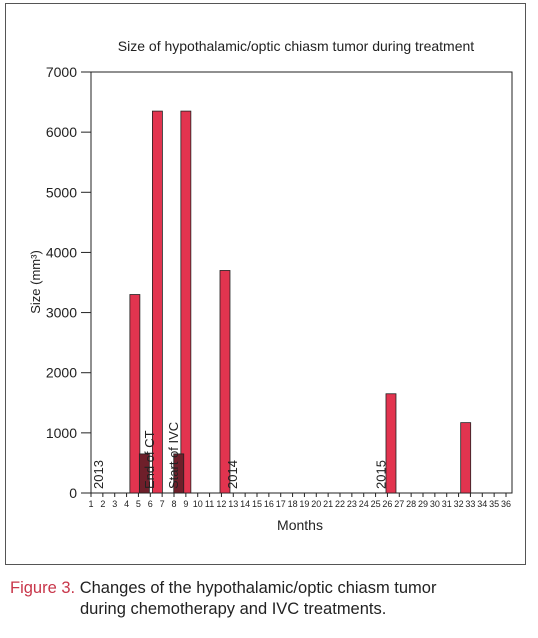 Image resolution: width=538 pixels, height=638 pixels. I want to click on x-tick-label: 12, so click(221, 504).